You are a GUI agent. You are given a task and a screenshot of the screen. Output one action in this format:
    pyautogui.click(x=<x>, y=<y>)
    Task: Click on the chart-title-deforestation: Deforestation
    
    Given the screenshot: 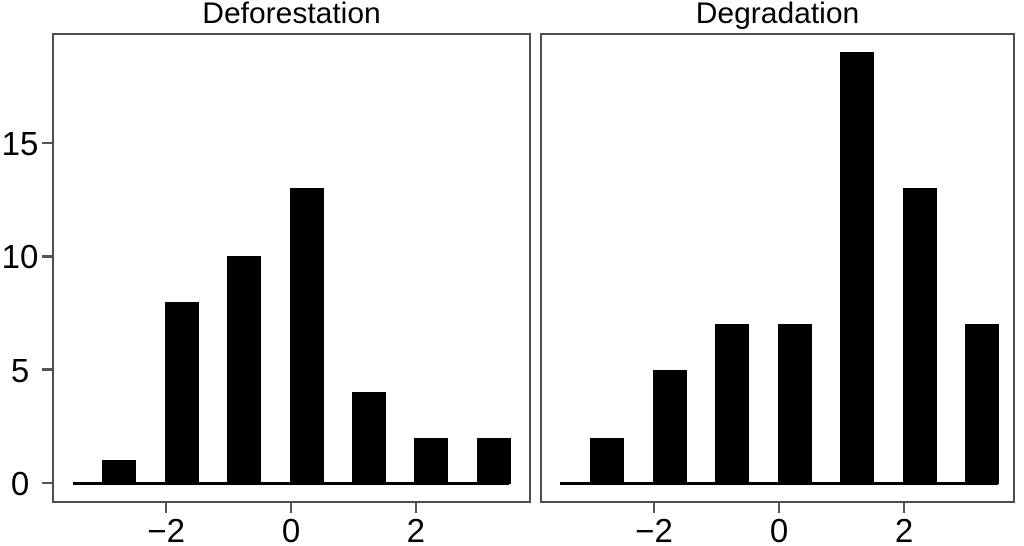 What is the action you would take?
    pyautogui.click(x=291, y=15)
    